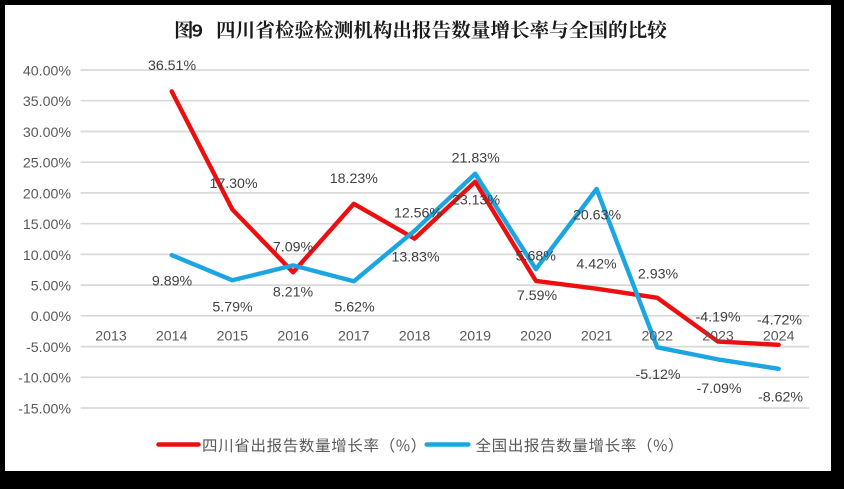 This screenshot has width=844, height=489. Describe the element at coordinates (51, 317) in the screenshot. I see `svg-text: 0.00%` at that location.